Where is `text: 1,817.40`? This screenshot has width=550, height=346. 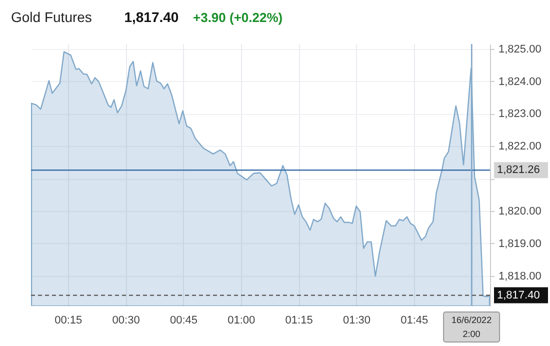 text: 1,817.40 is located at coordinates (151, 17).